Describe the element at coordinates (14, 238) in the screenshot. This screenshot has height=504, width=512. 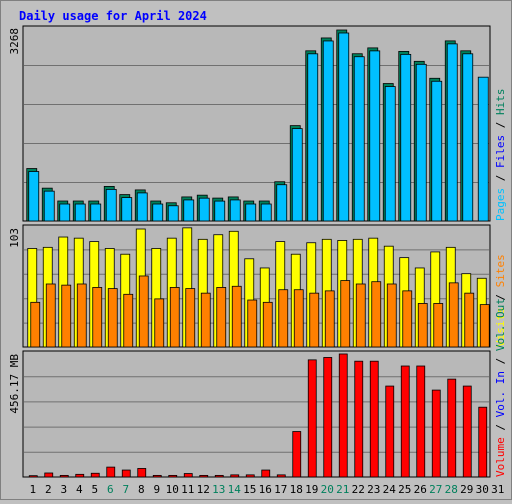
I see `y-axis-max-label-panel-2: 103` at that location.